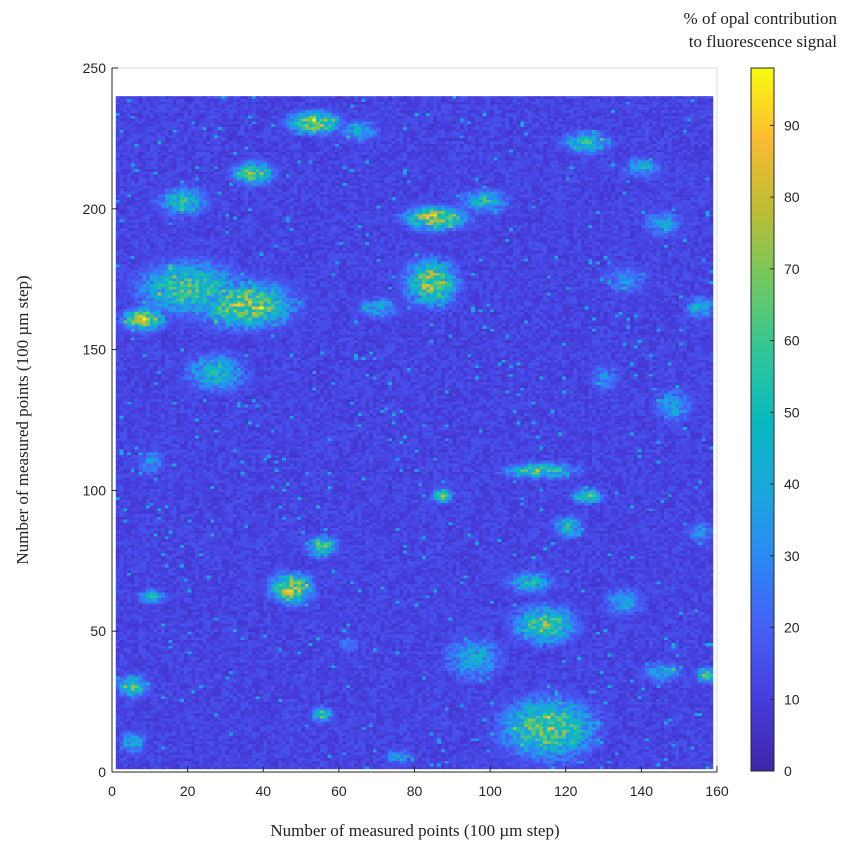 This screenshot has height=844, width=841. What do you see at coordinates (98, 631) in the screenshot?
I see `y-tick-label: 50` at bounding box center [98, 631].